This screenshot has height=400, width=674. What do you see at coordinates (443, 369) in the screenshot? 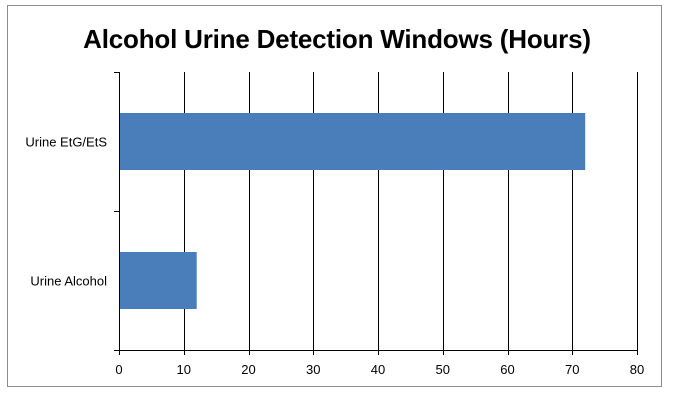
I see `x-tick-label: 50` at bounding box center [443, 369].